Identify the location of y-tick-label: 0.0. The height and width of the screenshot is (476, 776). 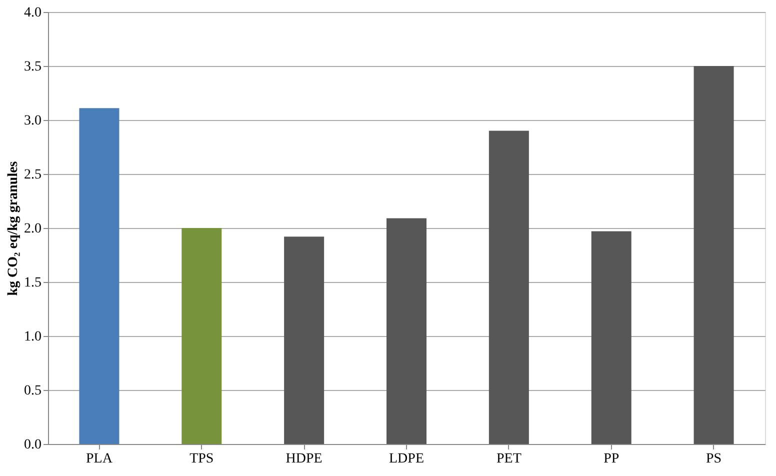
(33, 445).